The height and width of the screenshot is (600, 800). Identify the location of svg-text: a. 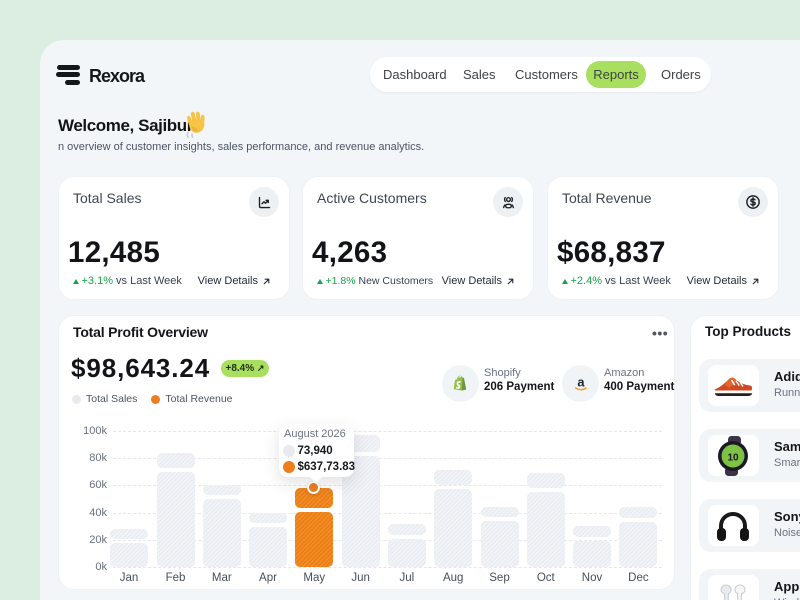
(581, 381).